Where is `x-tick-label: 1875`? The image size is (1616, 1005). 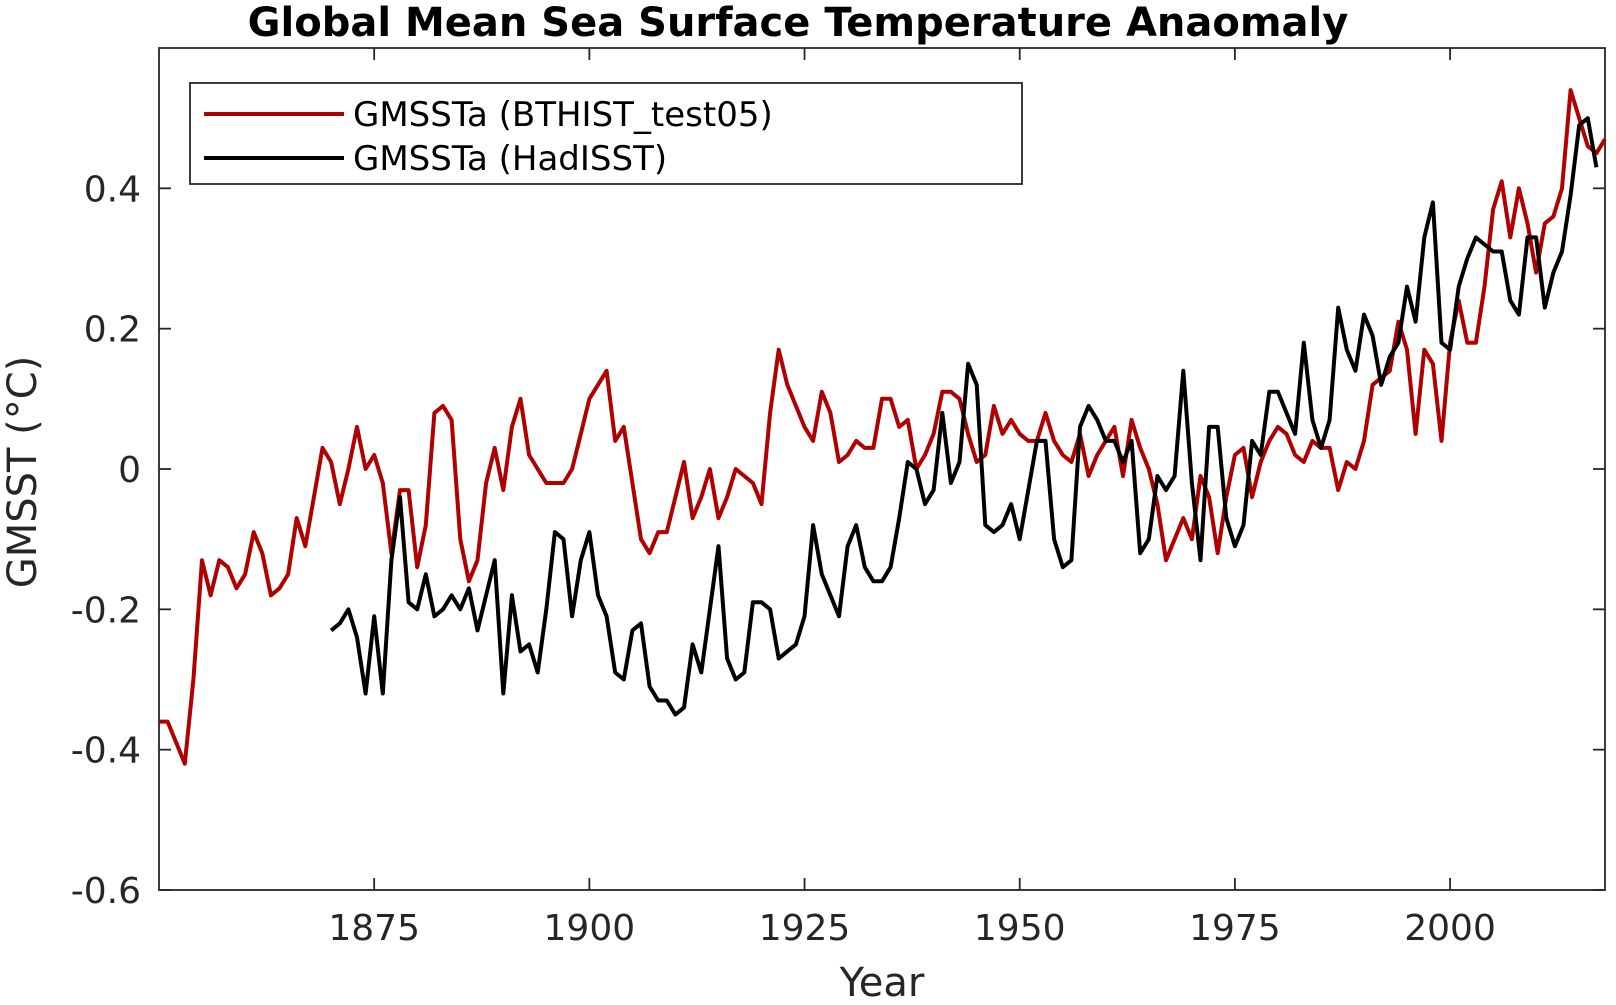 x-tick-label: 1875 is located at coordinates (374, 928).